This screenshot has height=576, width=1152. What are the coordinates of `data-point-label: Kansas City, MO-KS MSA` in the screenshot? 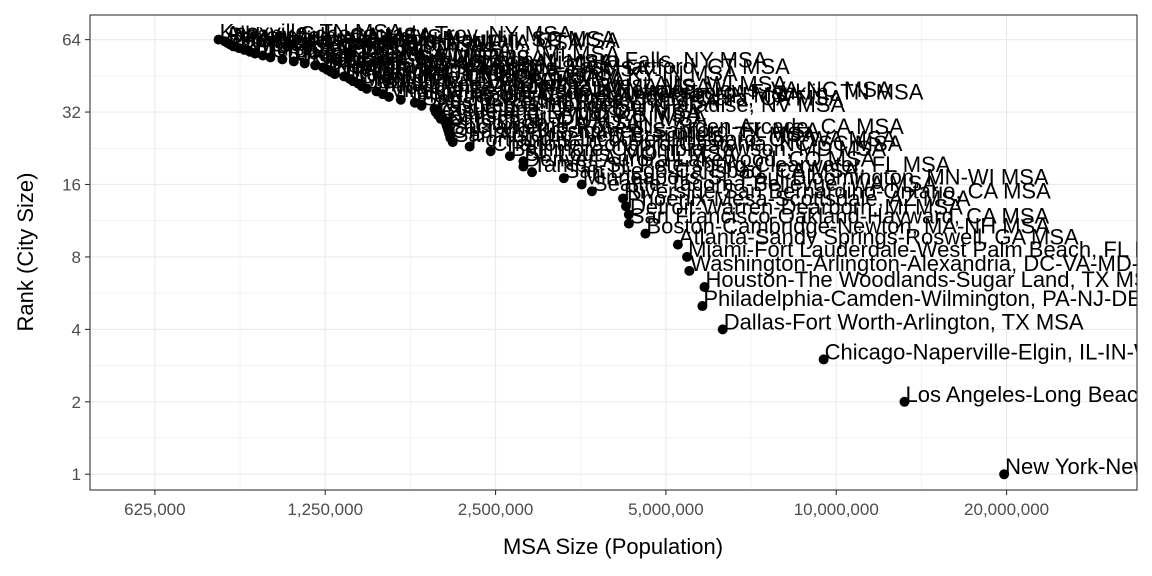 It's located at (574, 114).